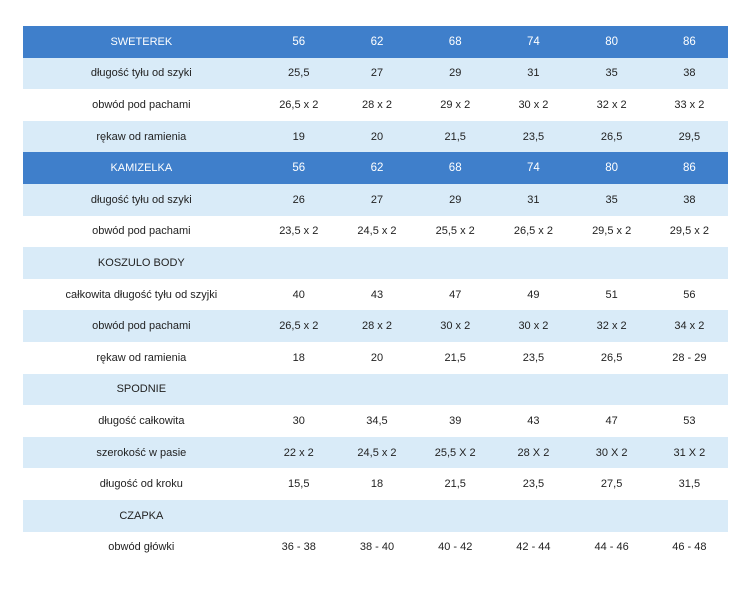 This screenshot has width=750, height=604. Describe the element at coordinates (141, 263) in the screenshot. I see `row-label-cell: KOSZULO BODY` at that location.